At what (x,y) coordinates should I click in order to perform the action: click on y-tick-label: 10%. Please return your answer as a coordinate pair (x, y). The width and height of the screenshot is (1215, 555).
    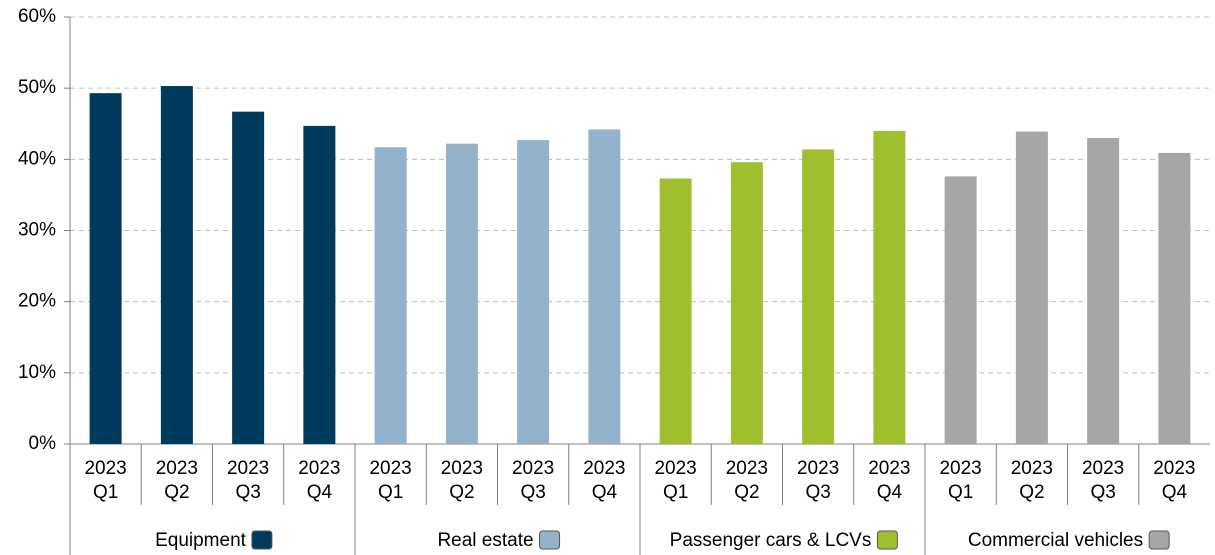
    Looking at the image, I should click on (37, 372).